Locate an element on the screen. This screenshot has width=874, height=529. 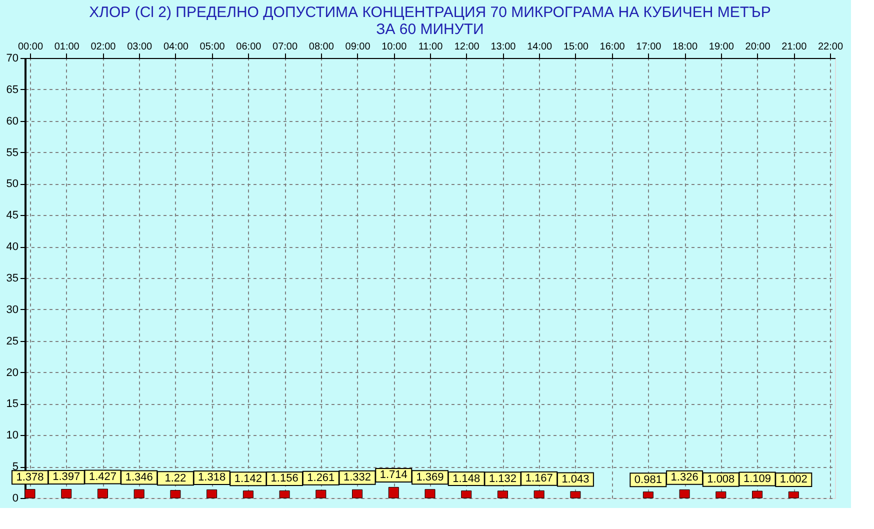
y-tick-label: 25 is located at coordinates (12, 341).